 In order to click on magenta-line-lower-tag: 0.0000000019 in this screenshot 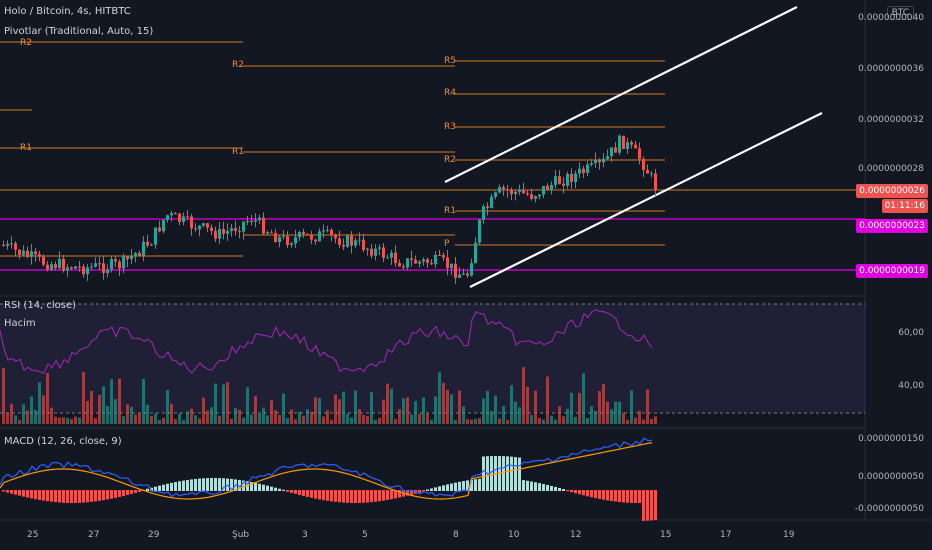, I will do `click(892, 271)`.